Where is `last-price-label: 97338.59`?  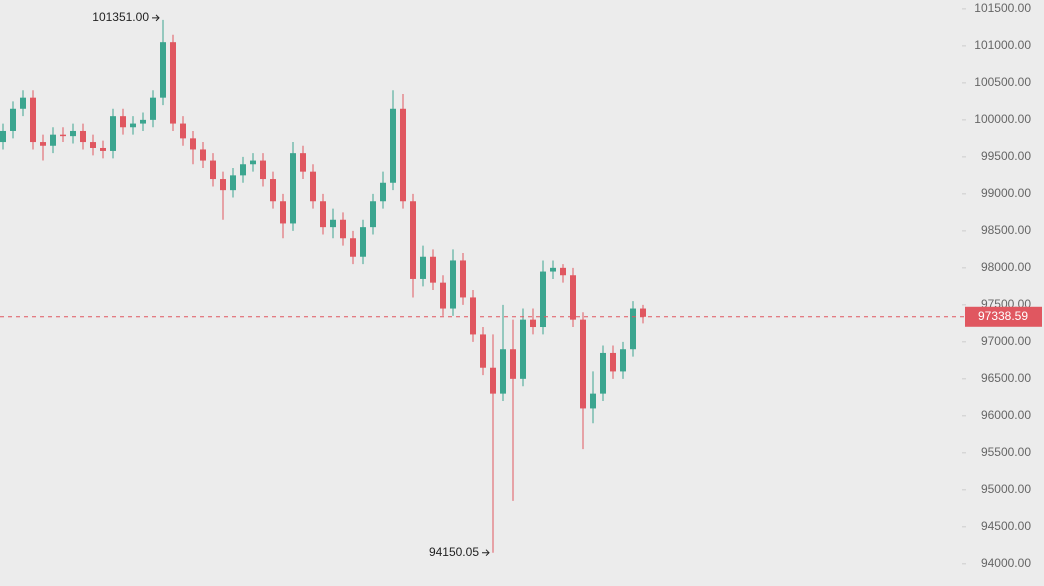 last-price-label: 97338.59 is located at coordinates (1003, 316).